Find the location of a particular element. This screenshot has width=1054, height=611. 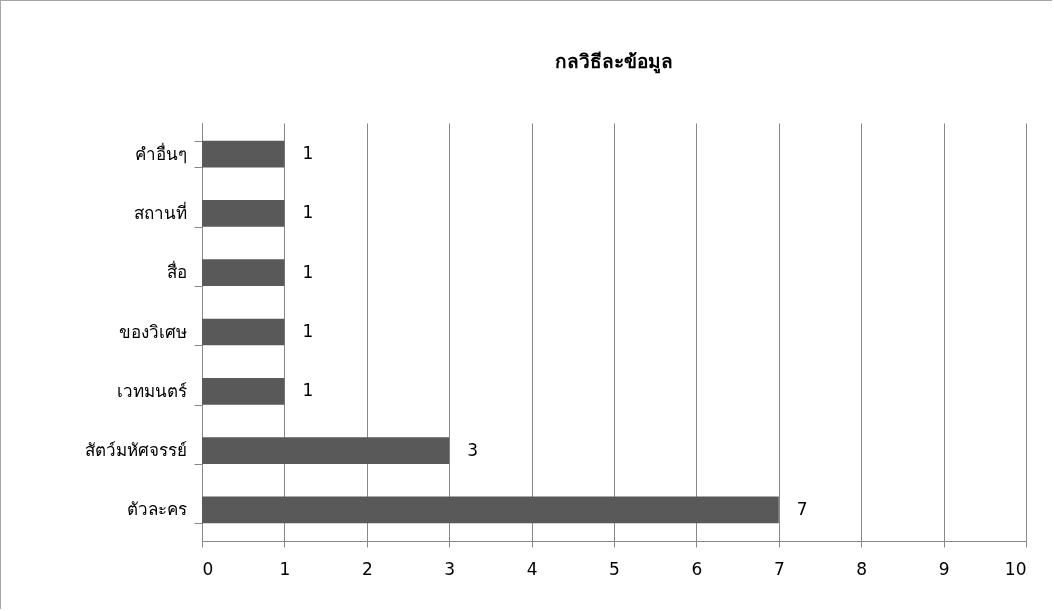

x-tick-label: 1 is located at coordinates (285, 568).